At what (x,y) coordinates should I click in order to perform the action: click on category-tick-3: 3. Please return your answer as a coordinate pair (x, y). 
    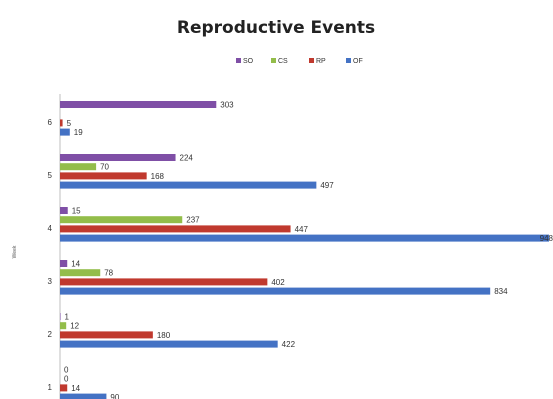
    Looking at the image, I should click on (50, 281).